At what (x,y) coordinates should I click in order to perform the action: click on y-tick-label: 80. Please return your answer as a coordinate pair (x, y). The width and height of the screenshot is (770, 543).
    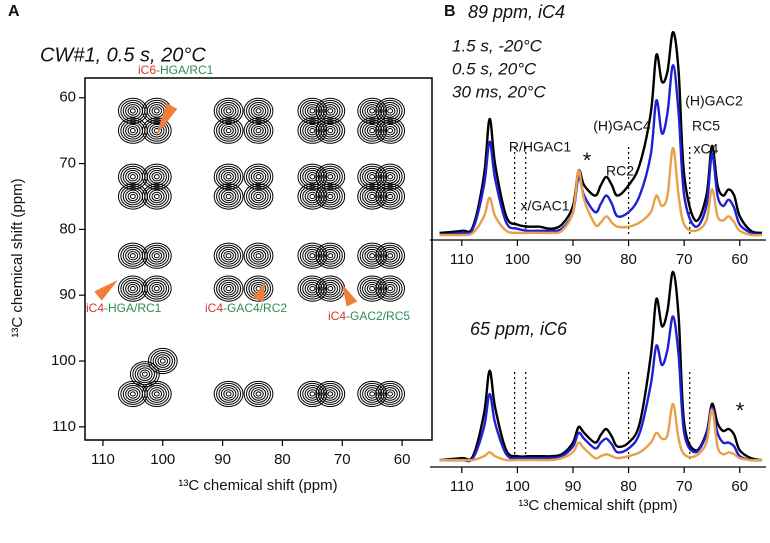
    Looking at the image, I should click on (67, 228).